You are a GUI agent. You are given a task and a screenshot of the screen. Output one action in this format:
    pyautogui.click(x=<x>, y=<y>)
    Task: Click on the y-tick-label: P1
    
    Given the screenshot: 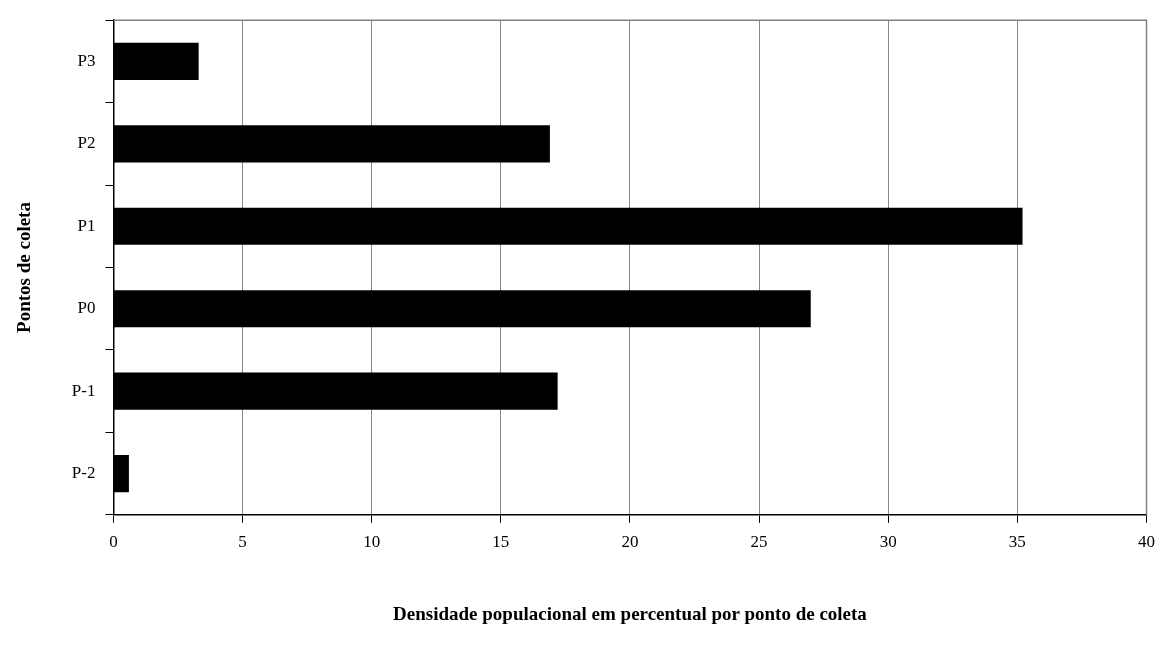 What is the action you would take?
    pyautogui.click(x=86, y=225)
    